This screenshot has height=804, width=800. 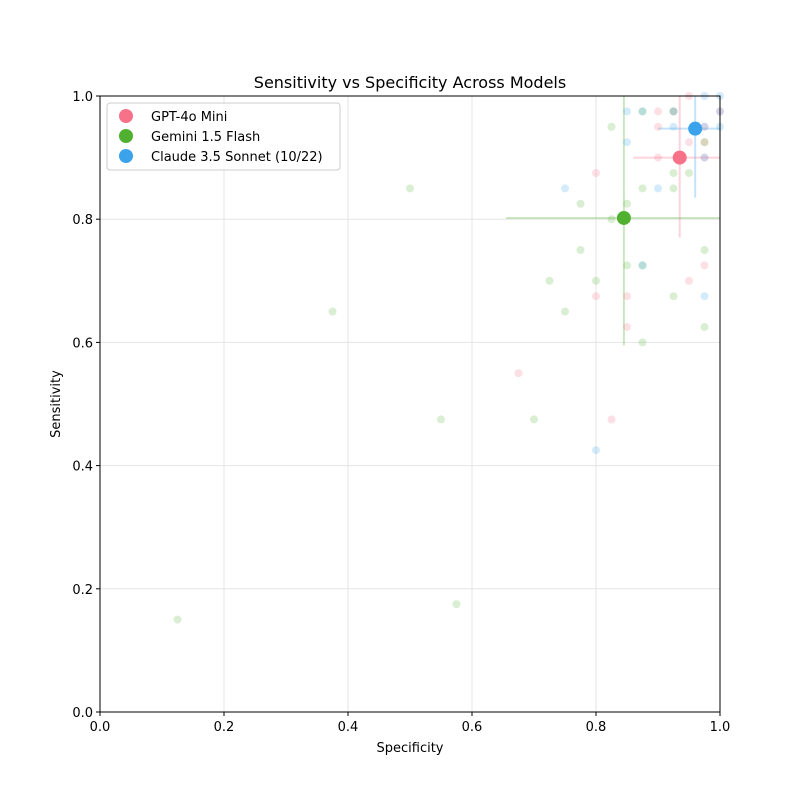 I want to click on x-tick-label: 0.0, so click(x=100, y=727).